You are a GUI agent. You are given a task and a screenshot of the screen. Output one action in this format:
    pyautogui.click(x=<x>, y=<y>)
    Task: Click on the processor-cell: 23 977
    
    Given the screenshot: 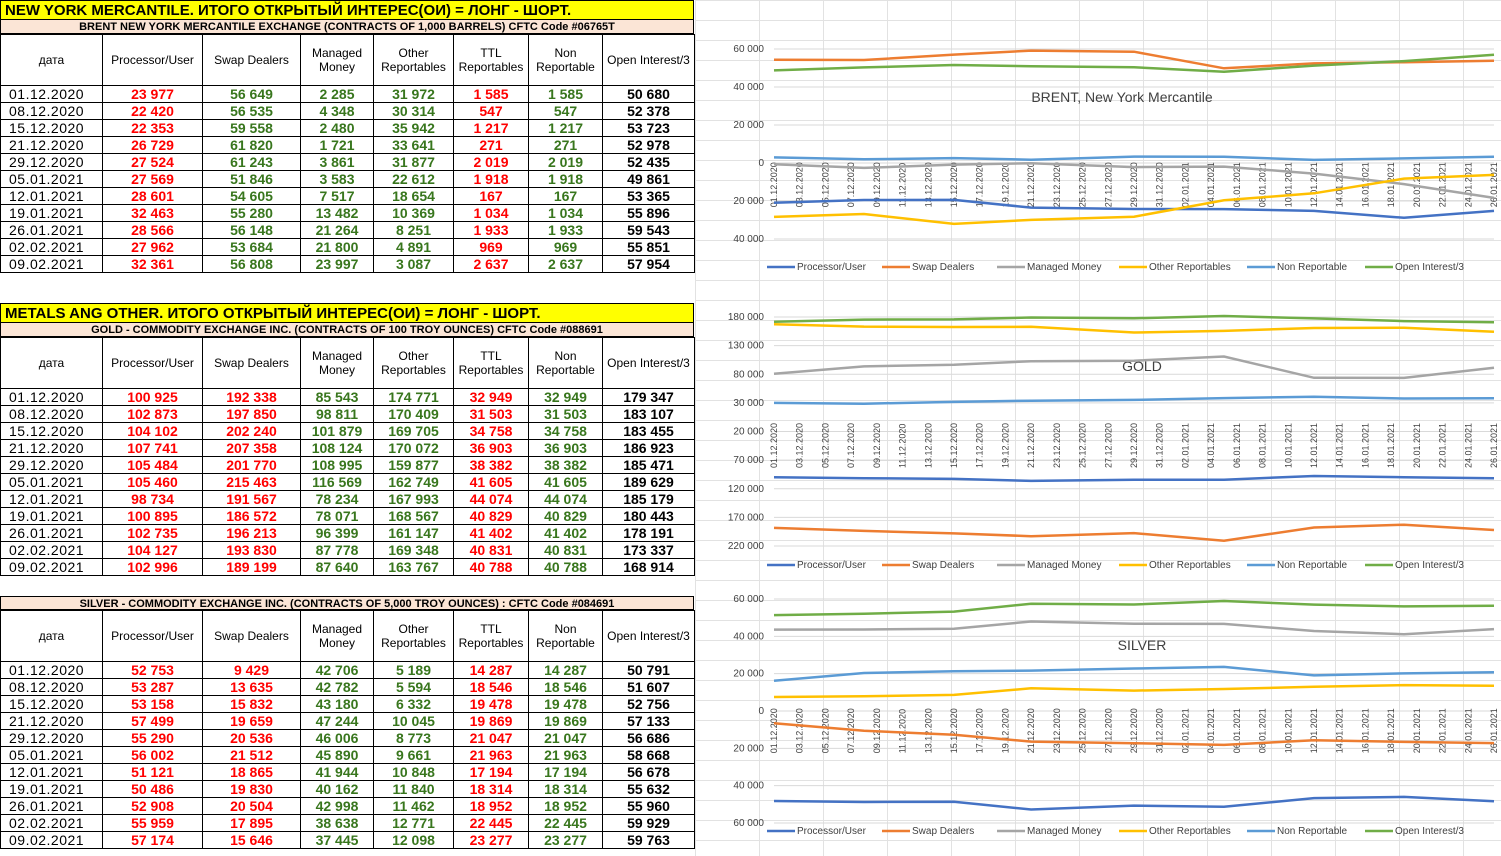 What is the action you would take?
    pyautogui.click(x=152, y=94)
    